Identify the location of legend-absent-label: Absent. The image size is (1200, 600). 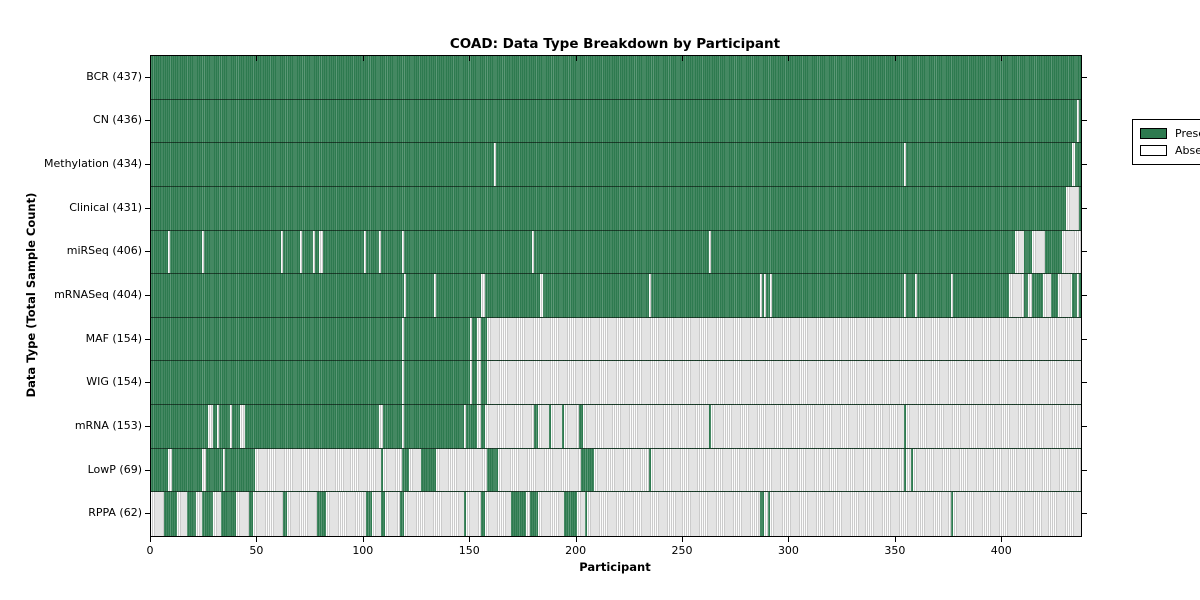
(1187, 150).